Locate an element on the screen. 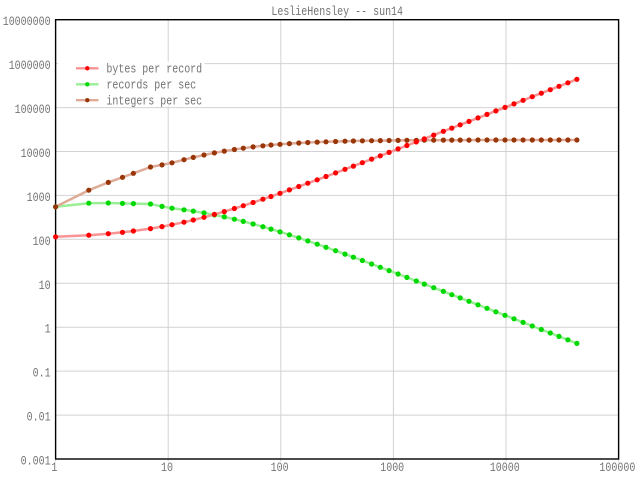 This screenshot has height=480, width=640. svg-text: LeslieHensley -- sun14 is located at coordinates (337, 12).